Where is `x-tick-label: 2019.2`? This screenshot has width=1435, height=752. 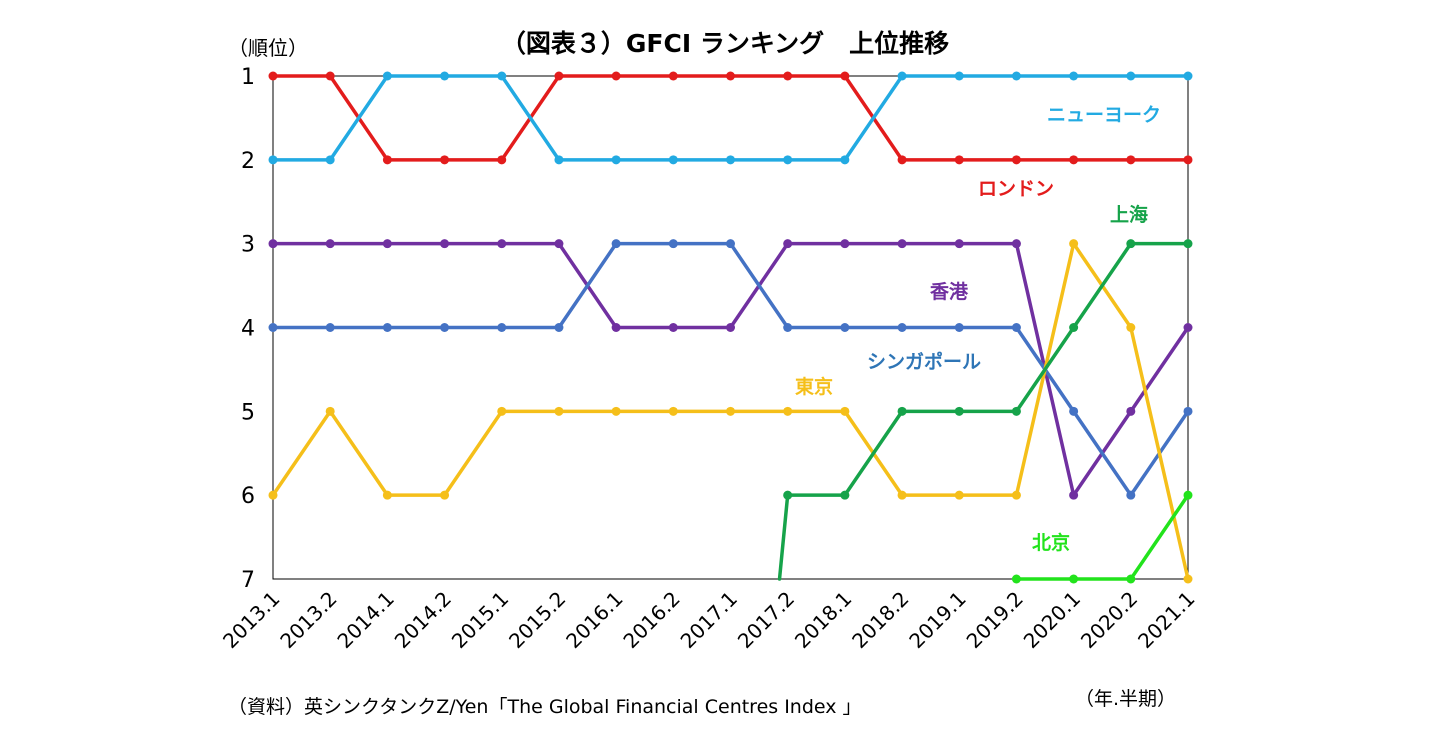 x-tick-label: 2019.2 is located at coordinates (995, 620).